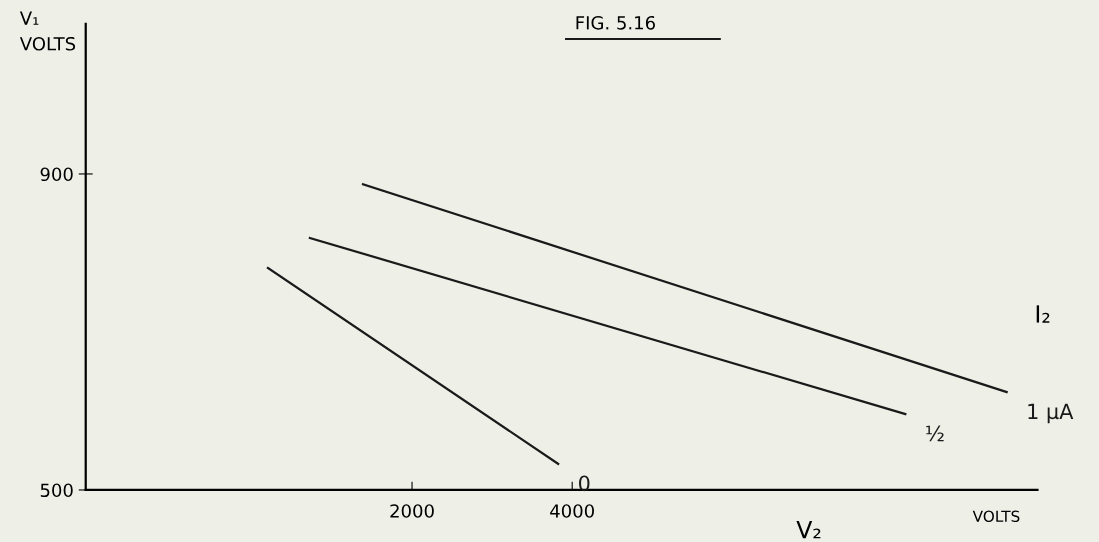 This screenshot has height=542, width=1099. Describe the element at coordinates (47, 31) in the screenshot. I see `y-axis-title: V₁ VOLTS` at that location.